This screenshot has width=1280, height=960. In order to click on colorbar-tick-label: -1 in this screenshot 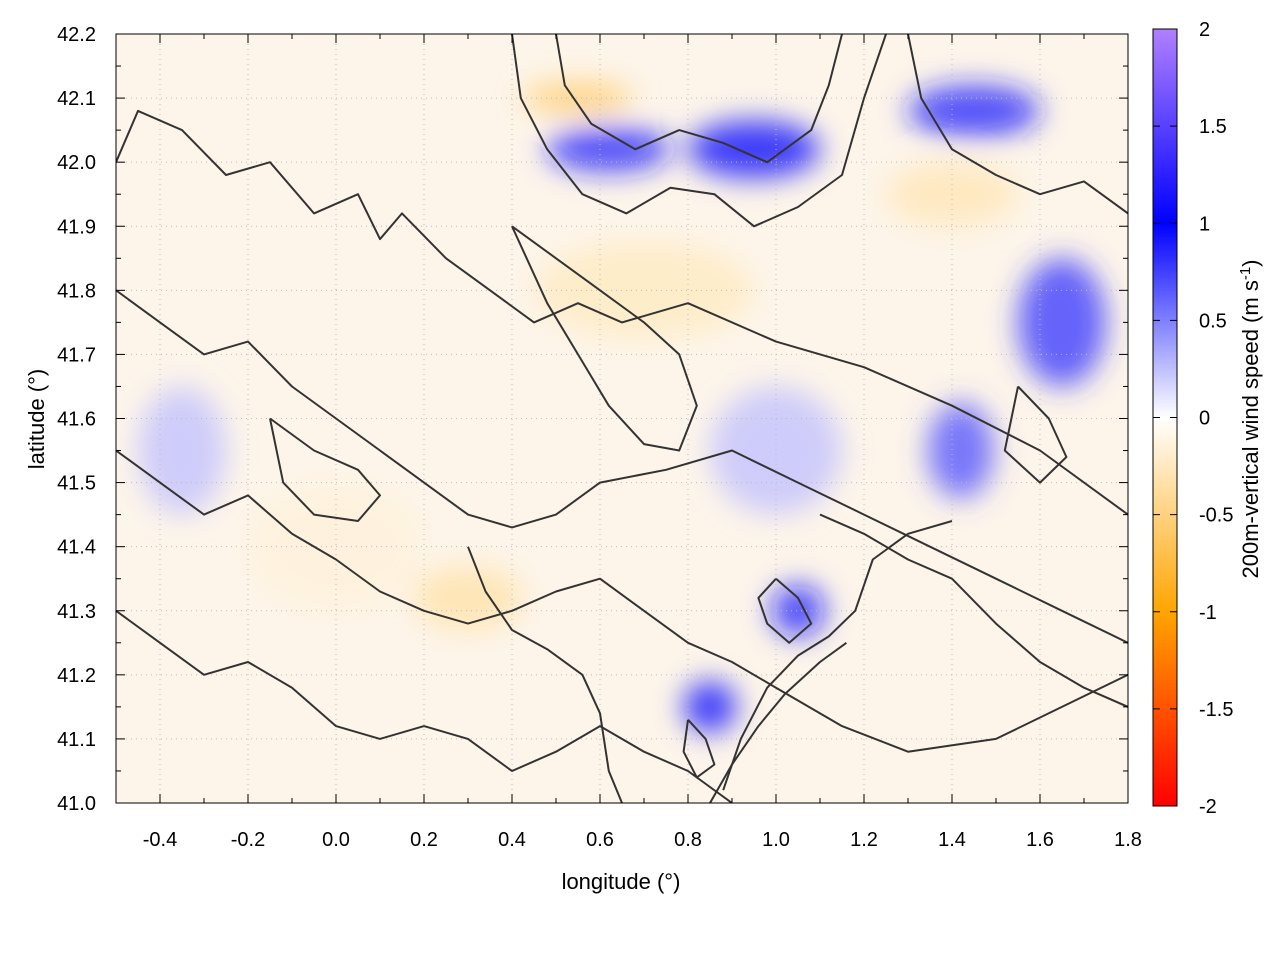, I will do `click(1208, 613)`.